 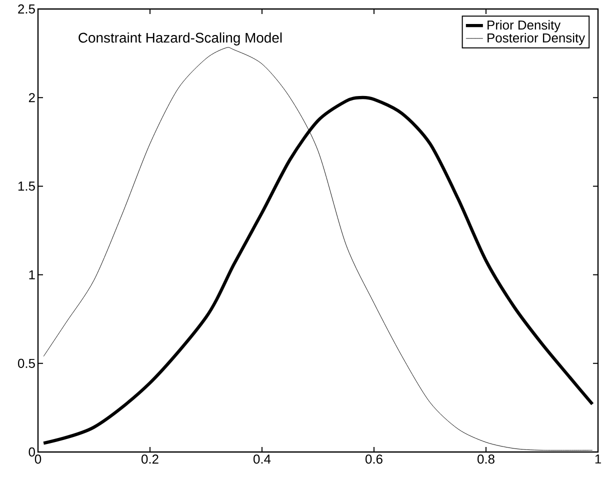 I want to click on x-tick-label: 0.2, so click(x=150, y=459).